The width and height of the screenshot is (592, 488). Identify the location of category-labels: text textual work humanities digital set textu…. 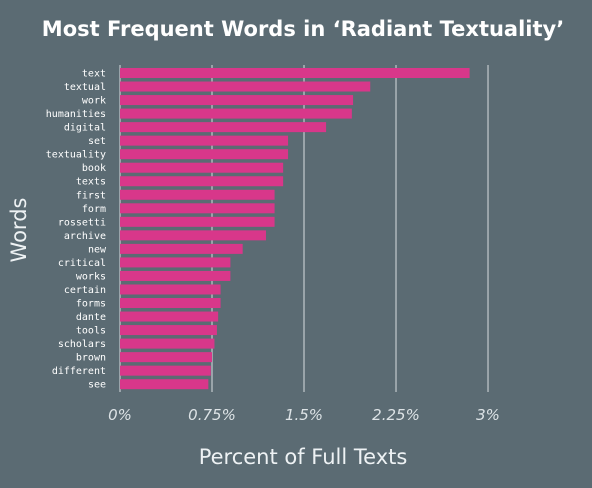
(76, 230).